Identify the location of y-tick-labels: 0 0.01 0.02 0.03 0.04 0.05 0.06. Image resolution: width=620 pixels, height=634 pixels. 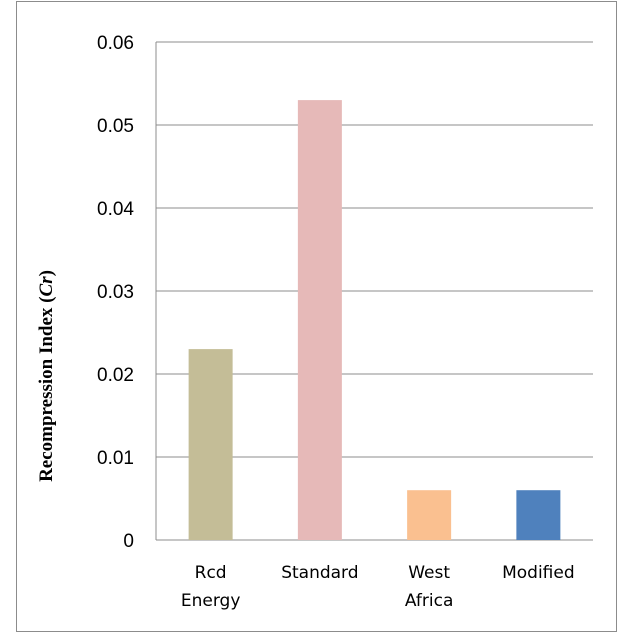
(115, 292).